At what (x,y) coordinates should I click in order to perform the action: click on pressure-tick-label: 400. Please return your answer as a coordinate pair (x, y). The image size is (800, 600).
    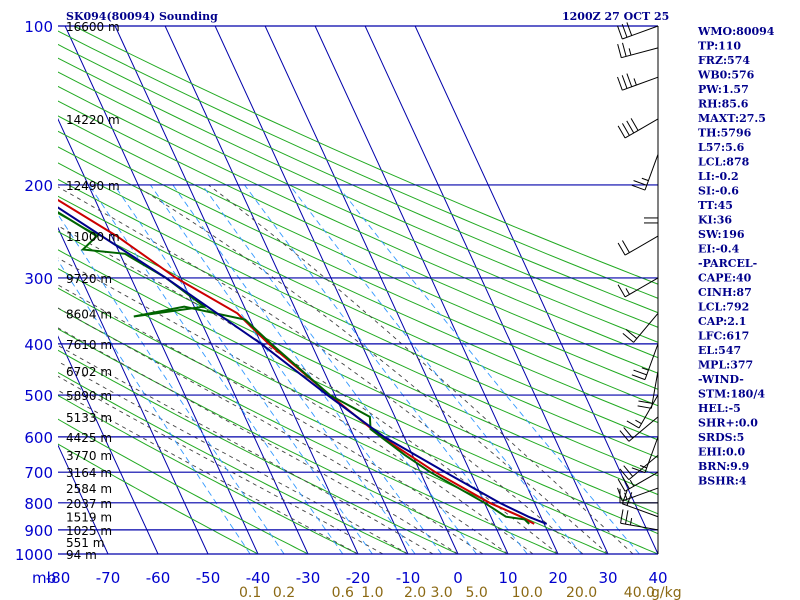
    Looking at the image, I should click on (38, 345).